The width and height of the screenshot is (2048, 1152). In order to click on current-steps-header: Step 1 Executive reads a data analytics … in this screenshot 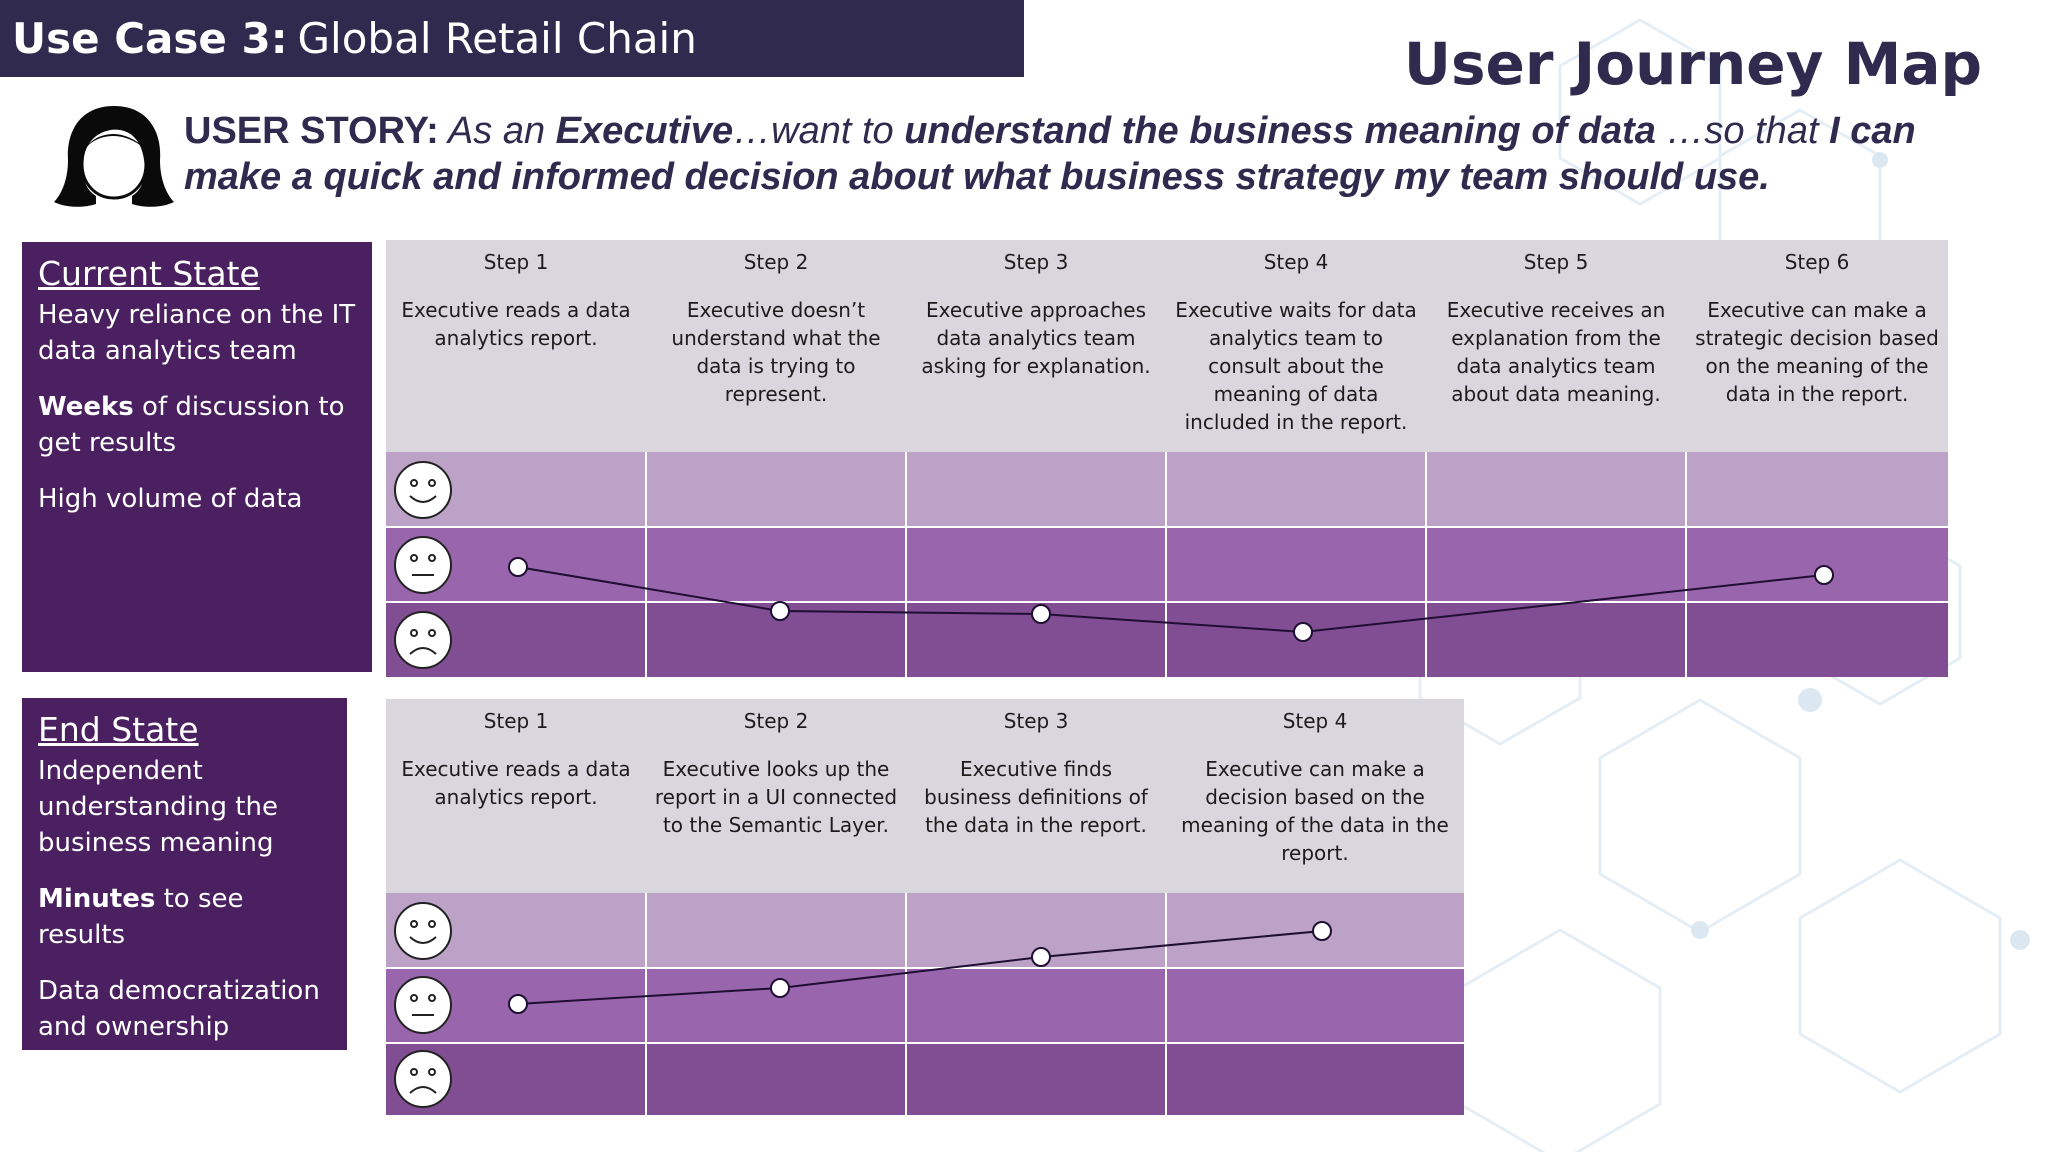, I will do `click(1167, 346)`.